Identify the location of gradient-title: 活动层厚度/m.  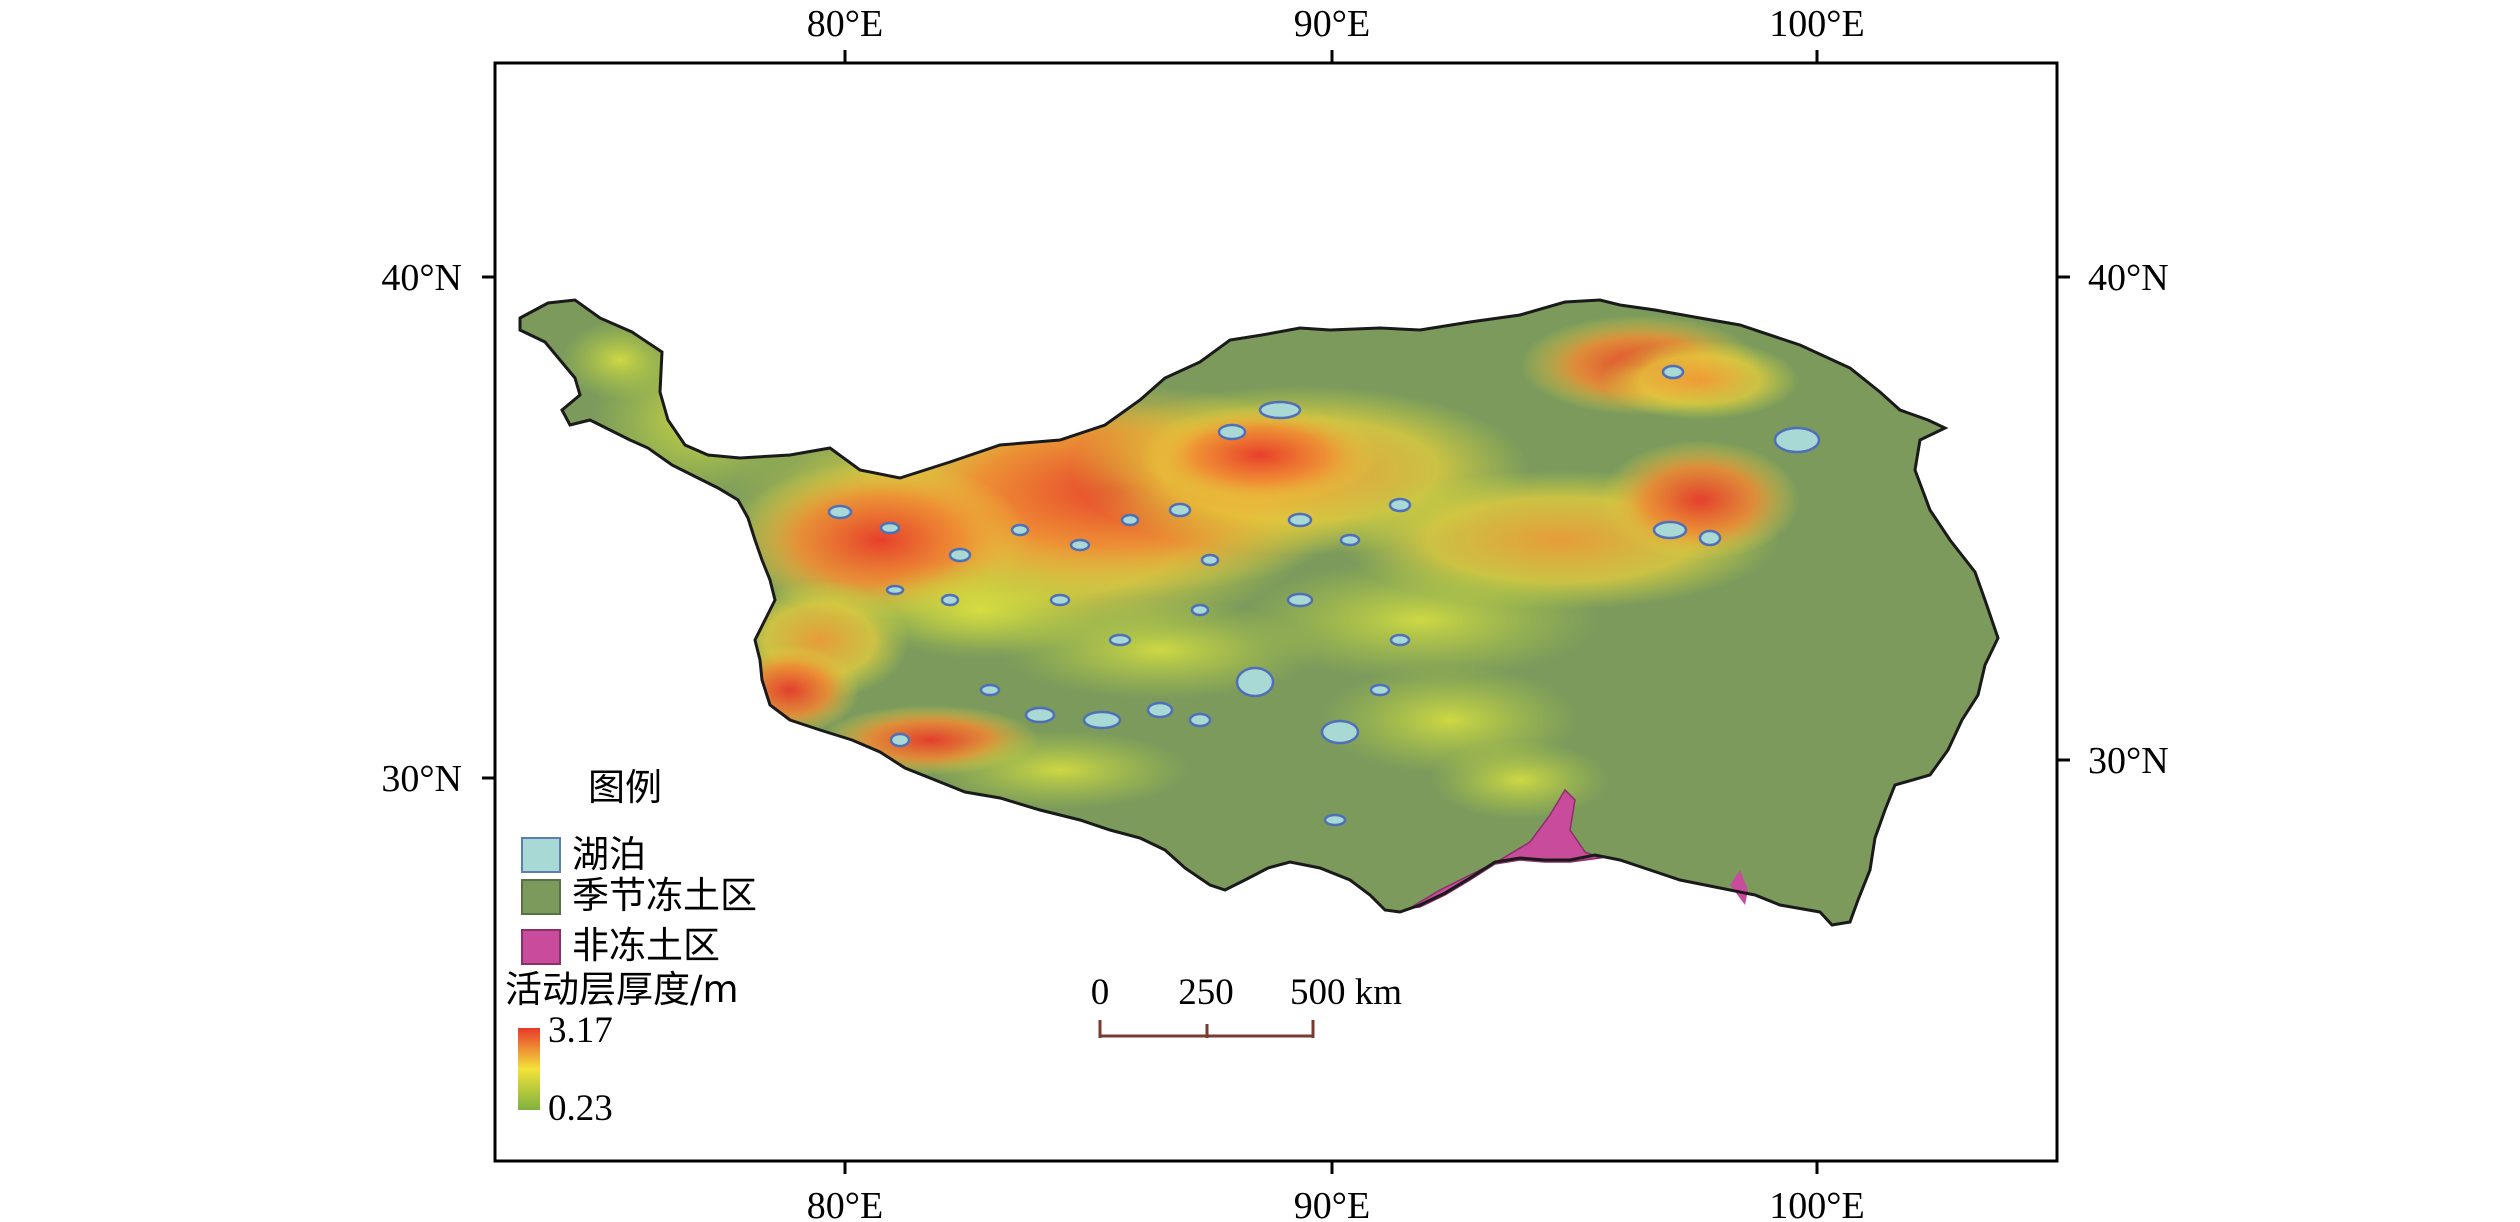
(622, 989).